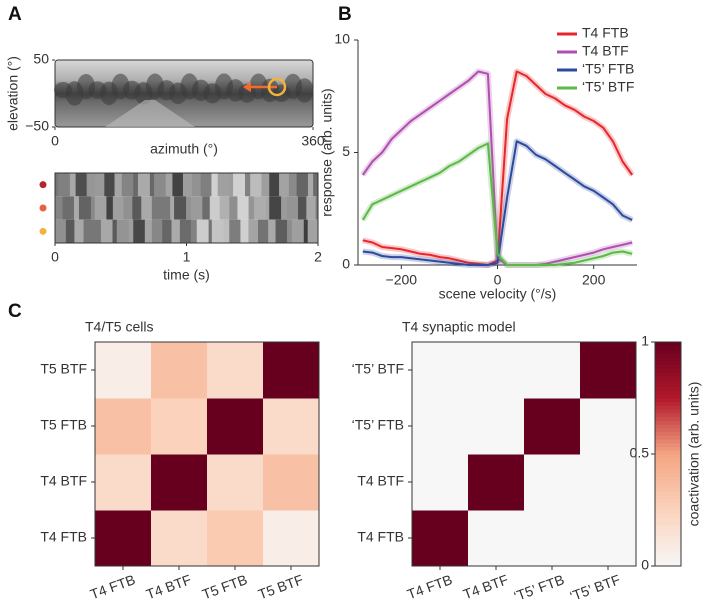  What do you see at coordinates (498, 294) in the screenshot?
I see `x-axis-label: scene velocity (°/s)` at bounding box center [498, 294].